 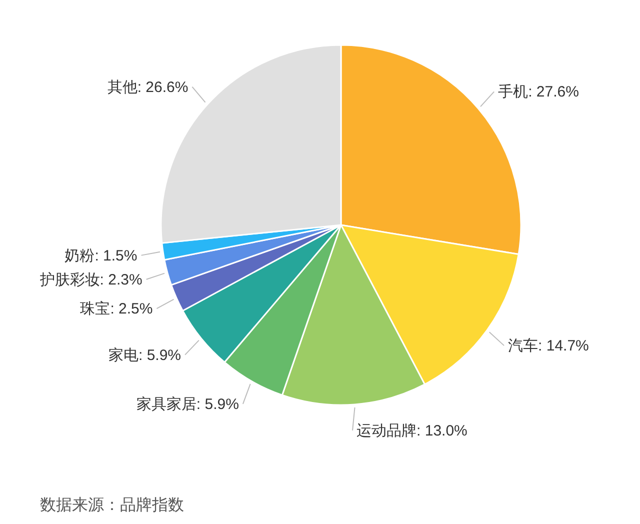 I want to click on slice-label: 汽车: 14.7%, so click(x=548, y=346).